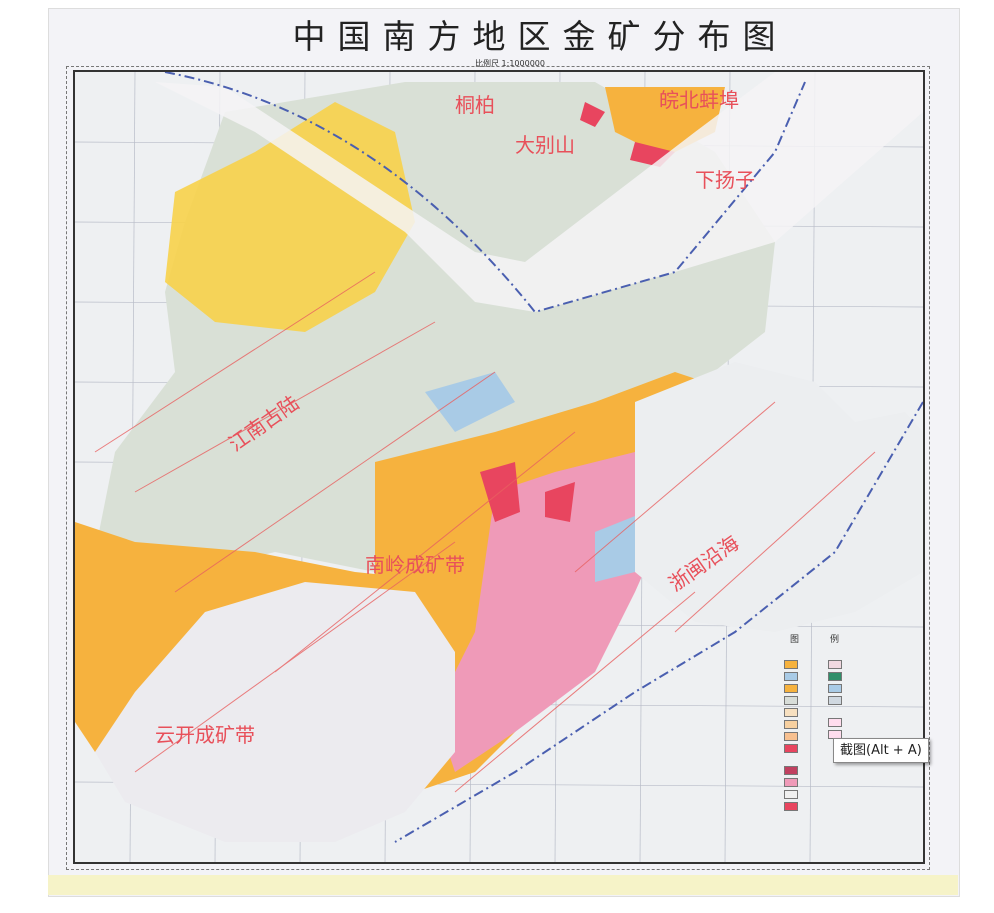  I want to click on screenshot-tooltip: 截图(Alt + A), so click(881, 750).